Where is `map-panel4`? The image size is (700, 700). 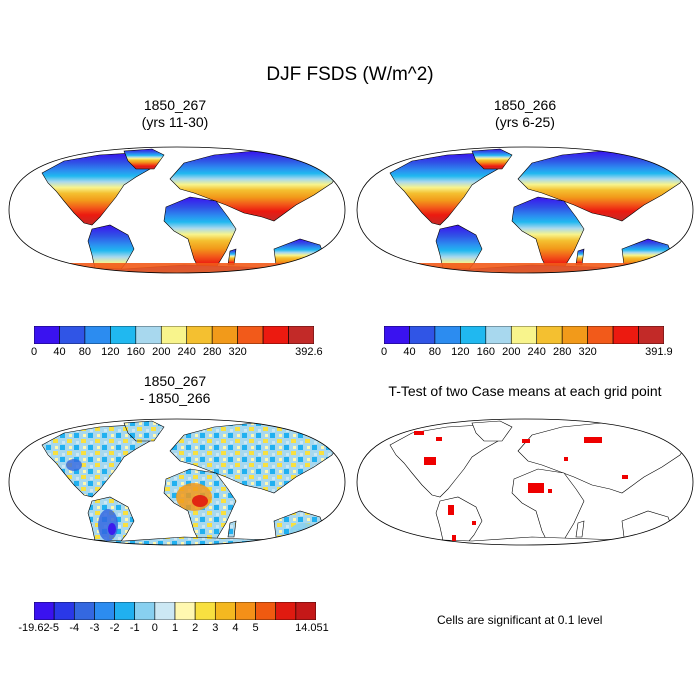
map-panel4 is located at coordinates (525, 482).